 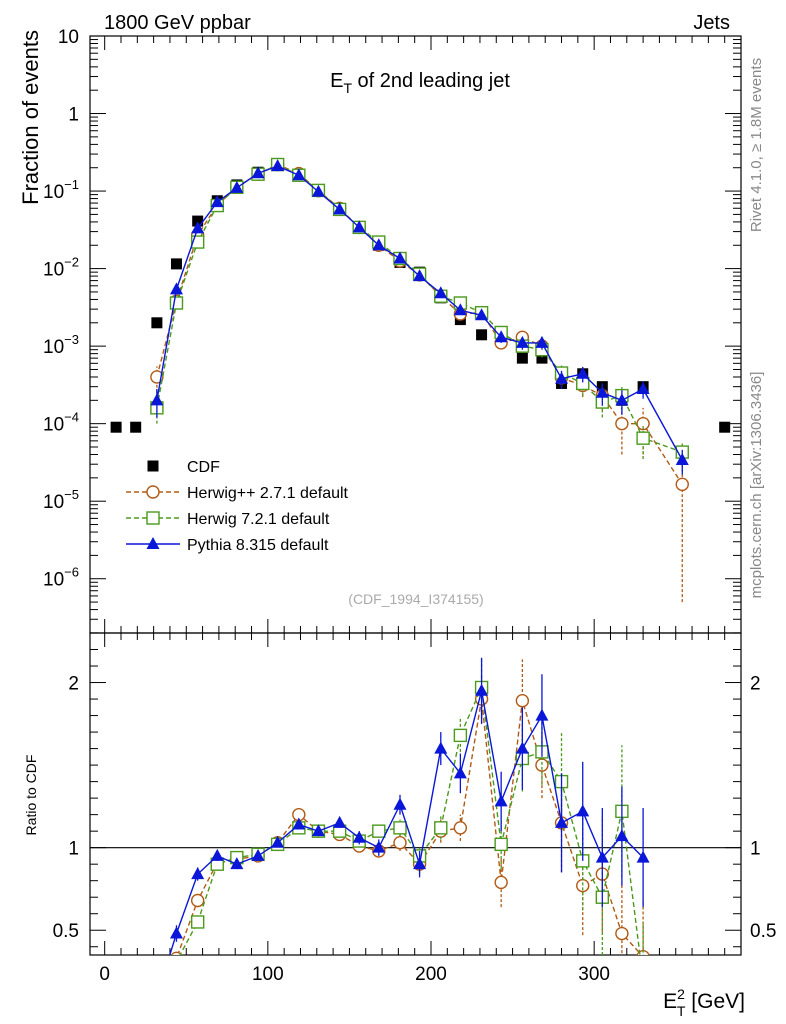 I want to click on xlabel-sub: T, so click(x=681, y=1011).